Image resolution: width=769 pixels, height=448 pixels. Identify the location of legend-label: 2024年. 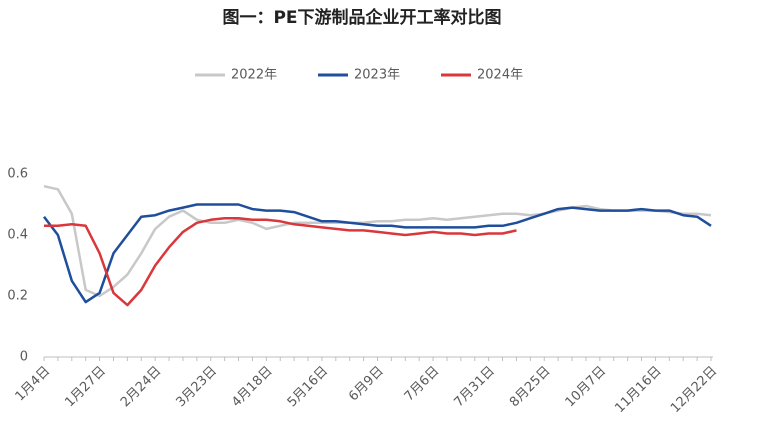
(500, 75).